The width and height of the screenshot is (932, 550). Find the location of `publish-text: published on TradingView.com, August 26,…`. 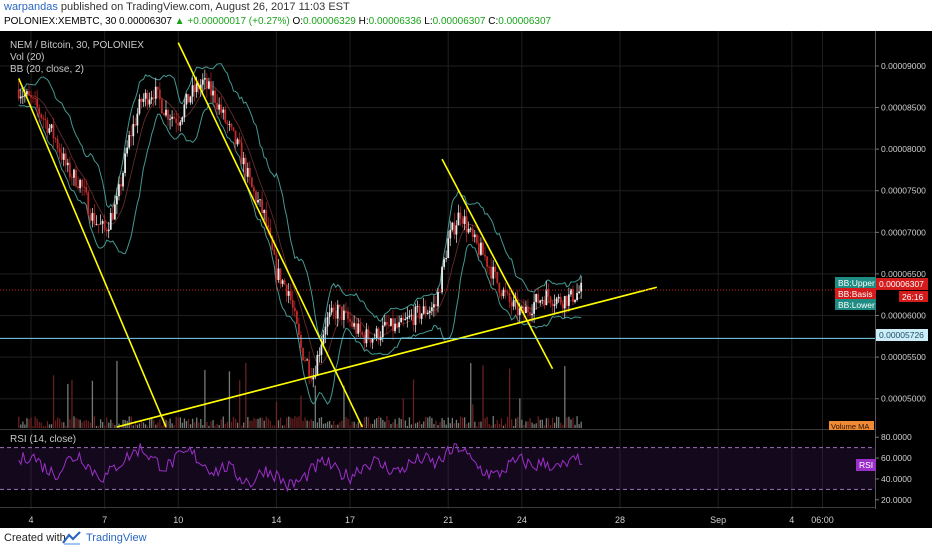

publish-text: published on TradingView.com, August 26,… is located at coordinates (205, 7).